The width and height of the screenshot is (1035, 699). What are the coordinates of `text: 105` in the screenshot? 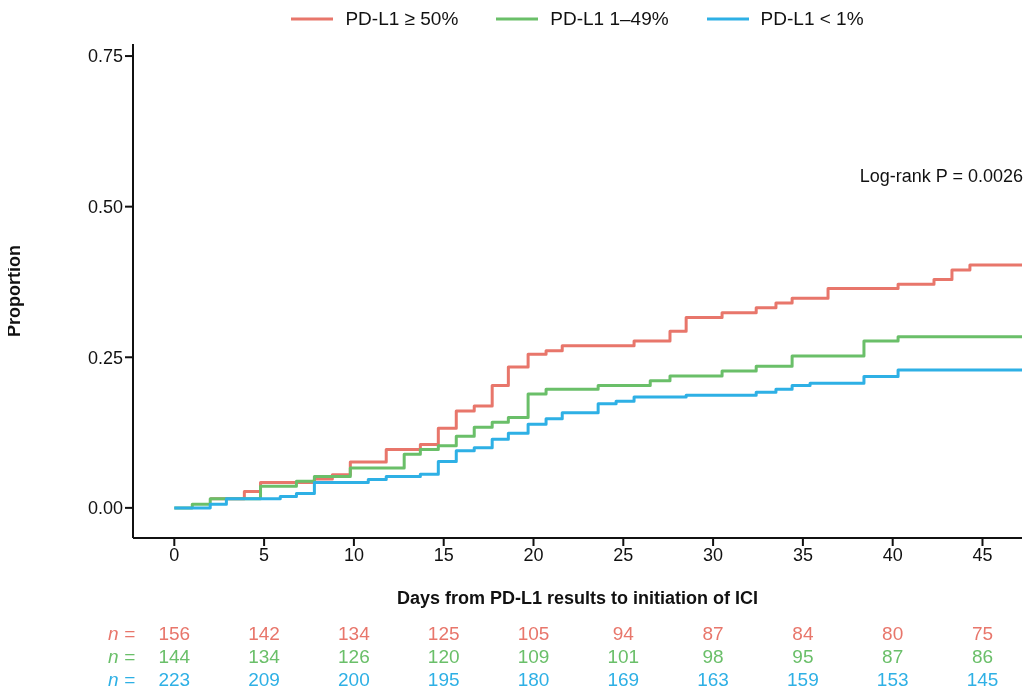 It's located at (533, 634).